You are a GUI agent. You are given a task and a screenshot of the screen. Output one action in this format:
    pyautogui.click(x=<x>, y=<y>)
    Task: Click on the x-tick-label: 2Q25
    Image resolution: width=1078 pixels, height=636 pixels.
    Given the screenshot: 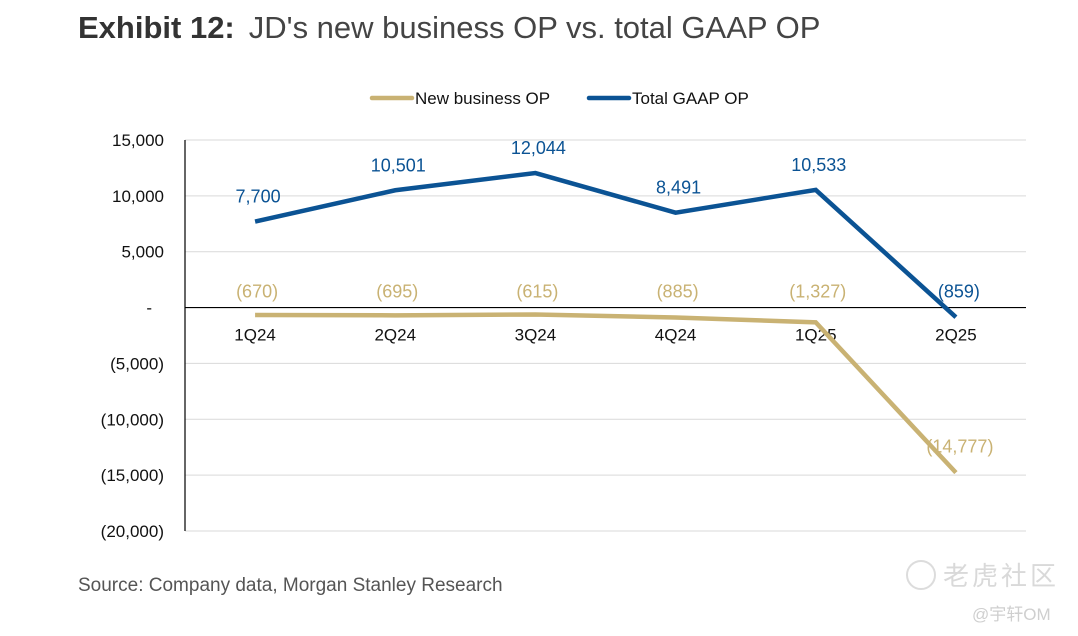 What is the action you would take?
    pyautogui.click(x=956, y=335)
    